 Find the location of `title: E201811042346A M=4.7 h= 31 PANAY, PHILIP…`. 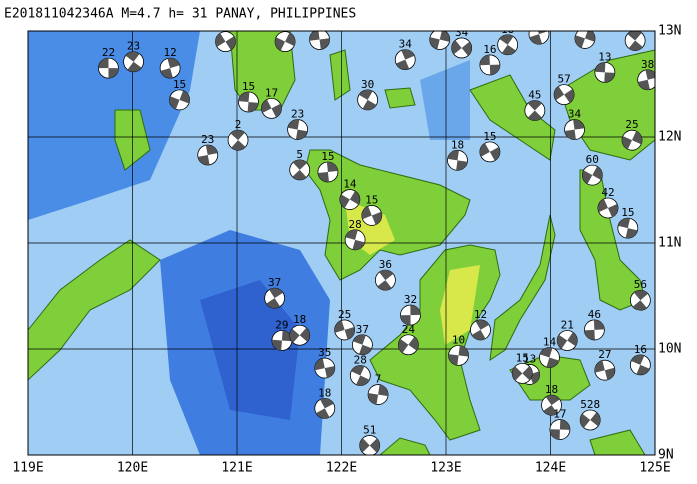

title: E201811042346A M=4.7 h= 31 PANAY, PHILIP… is located at coordinates (180, 14).